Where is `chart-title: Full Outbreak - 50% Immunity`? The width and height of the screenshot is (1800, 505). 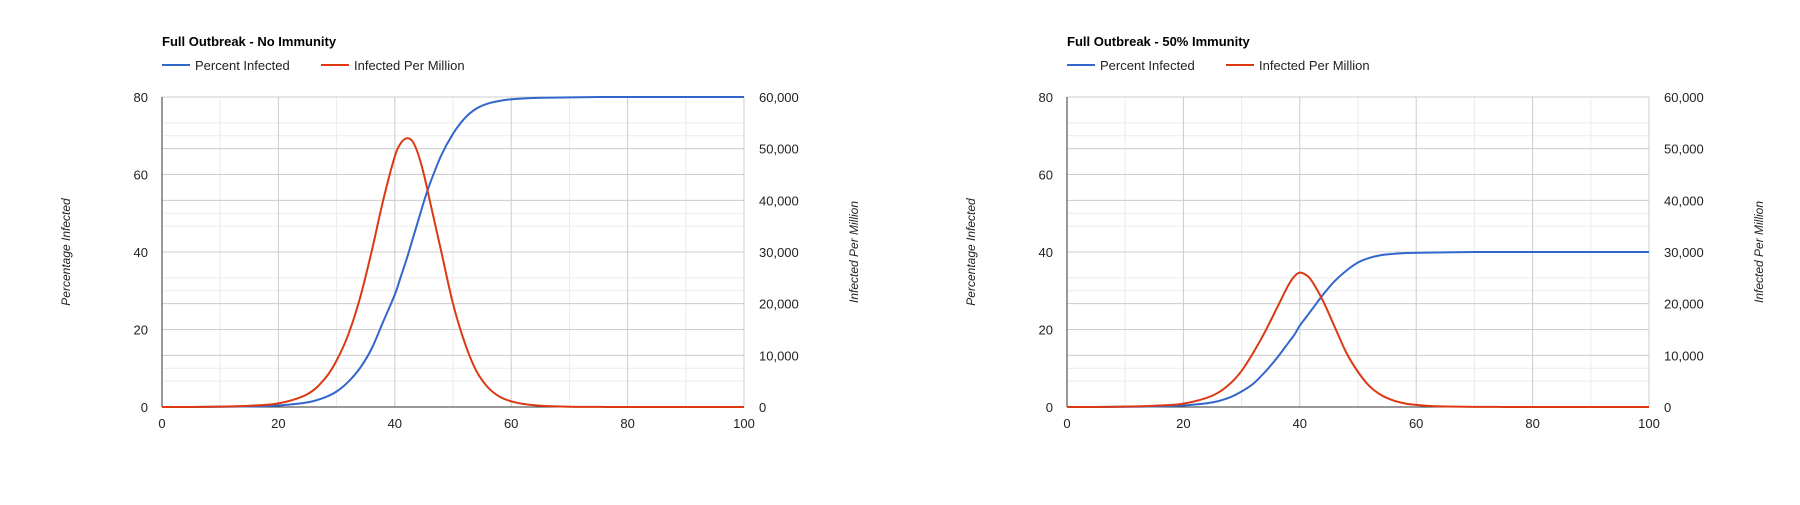
chart-title: Full Outbreak - 50% Immunity is located at coordinates (1159, 41).